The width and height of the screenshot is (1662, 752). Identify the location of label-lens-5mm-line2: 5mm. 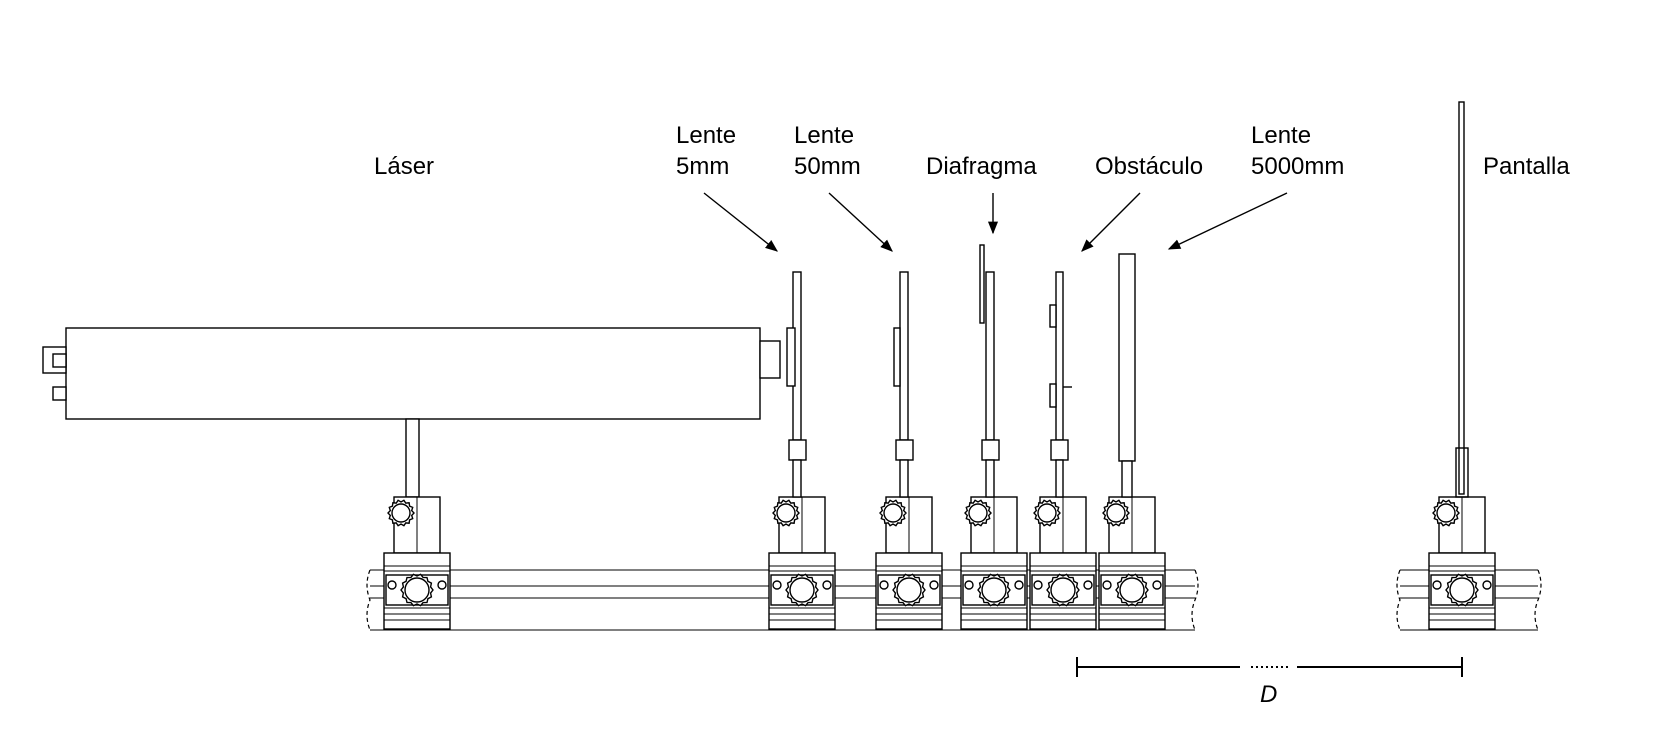
(703, 166).